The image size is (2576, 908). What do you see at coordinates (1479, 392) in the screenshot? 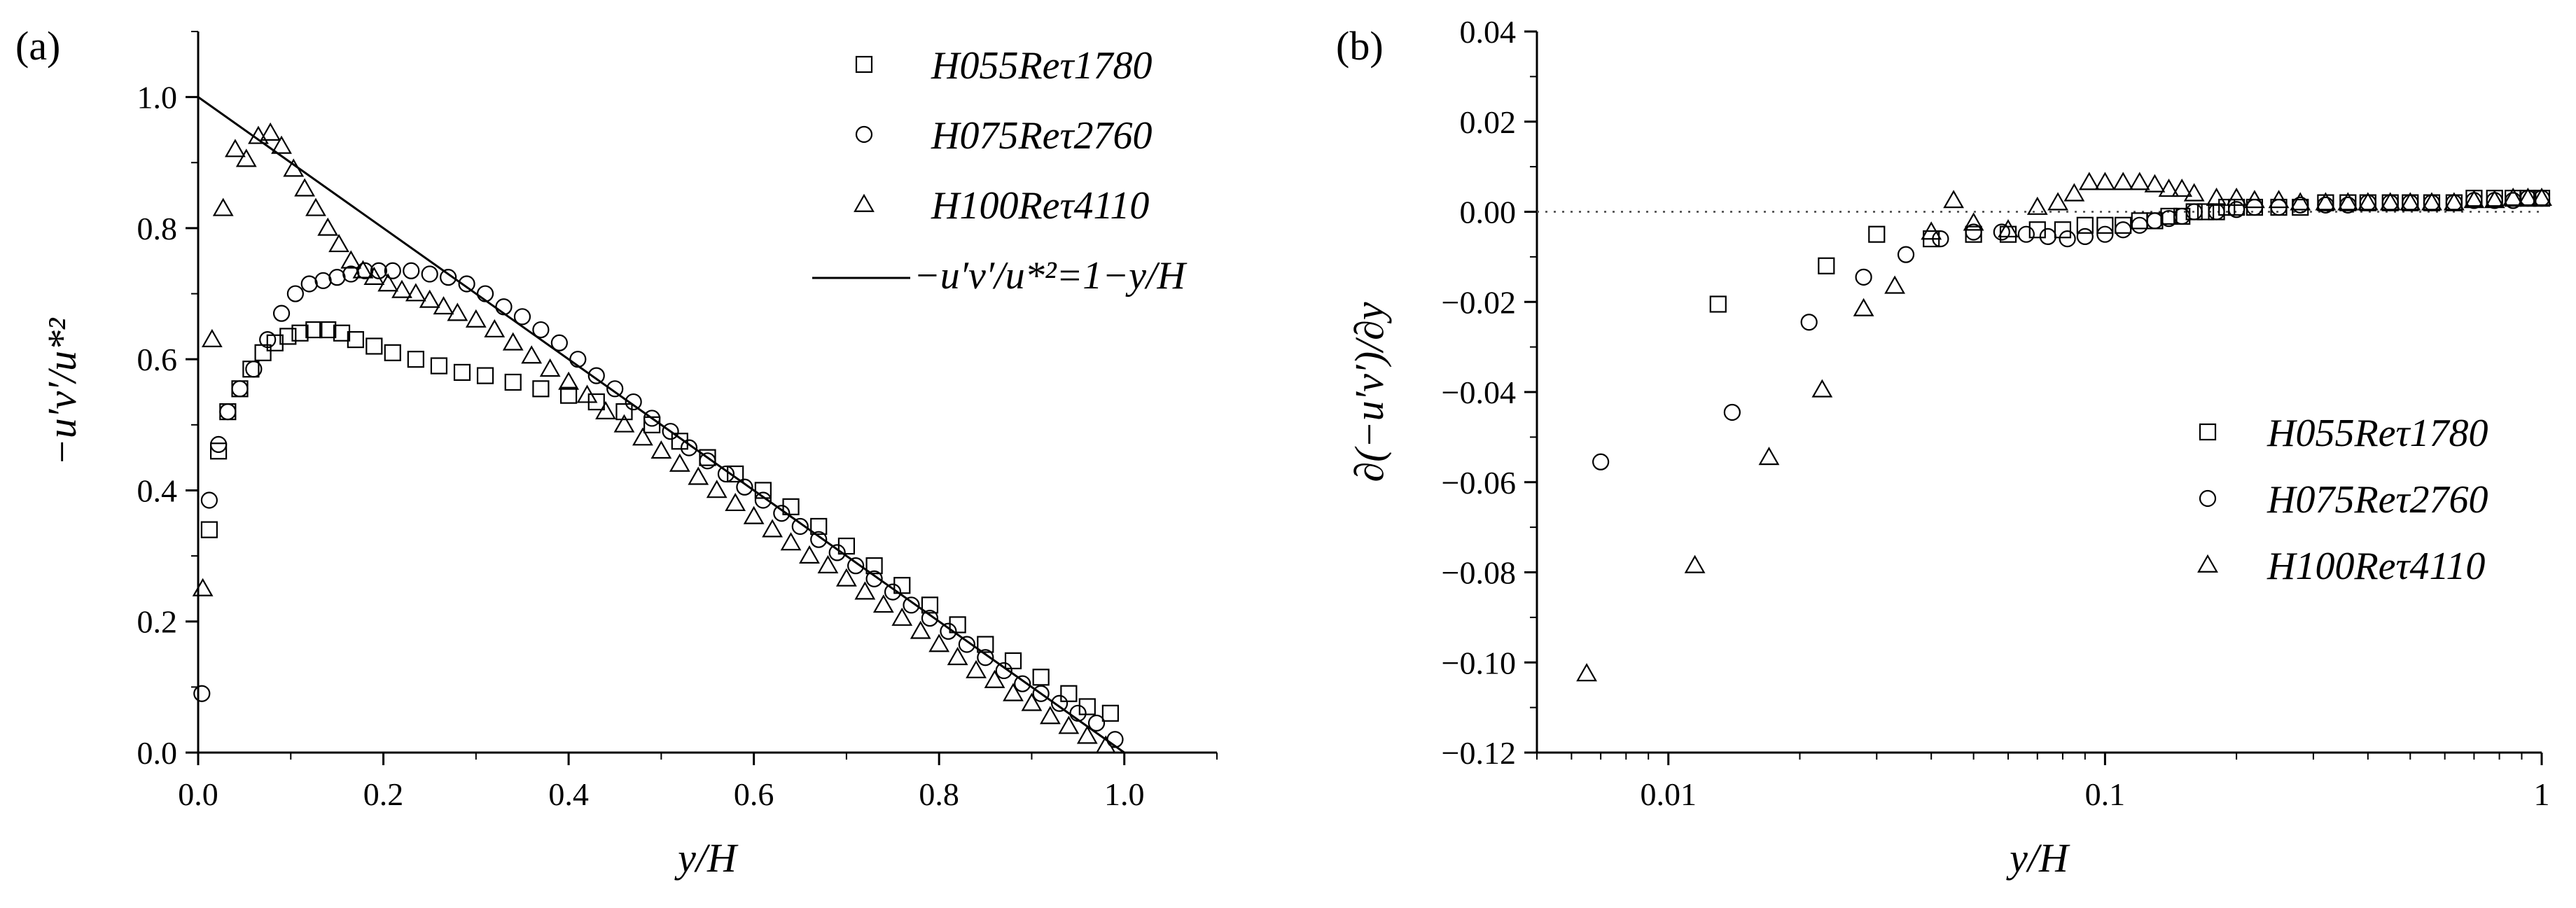
I see `panel-b-y-tick-label: −0.04` at bounding box center [1479, 392].